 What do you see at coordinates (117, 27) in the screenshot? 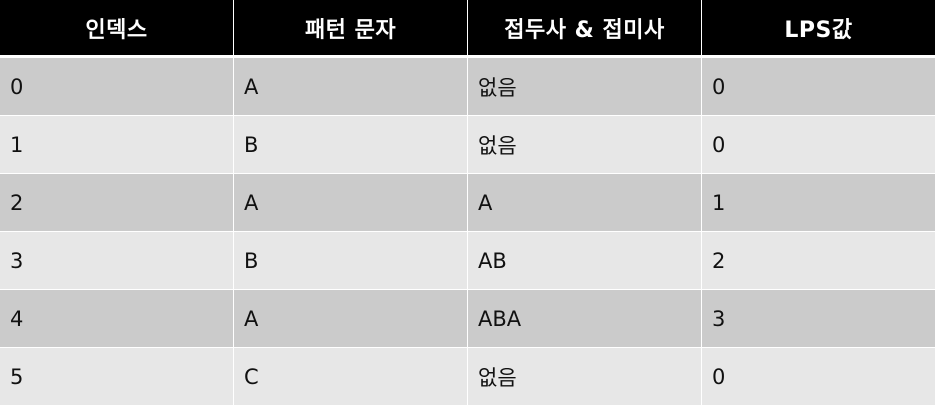
I see `header-index: 인덱스` at bounding box center [117, 27].